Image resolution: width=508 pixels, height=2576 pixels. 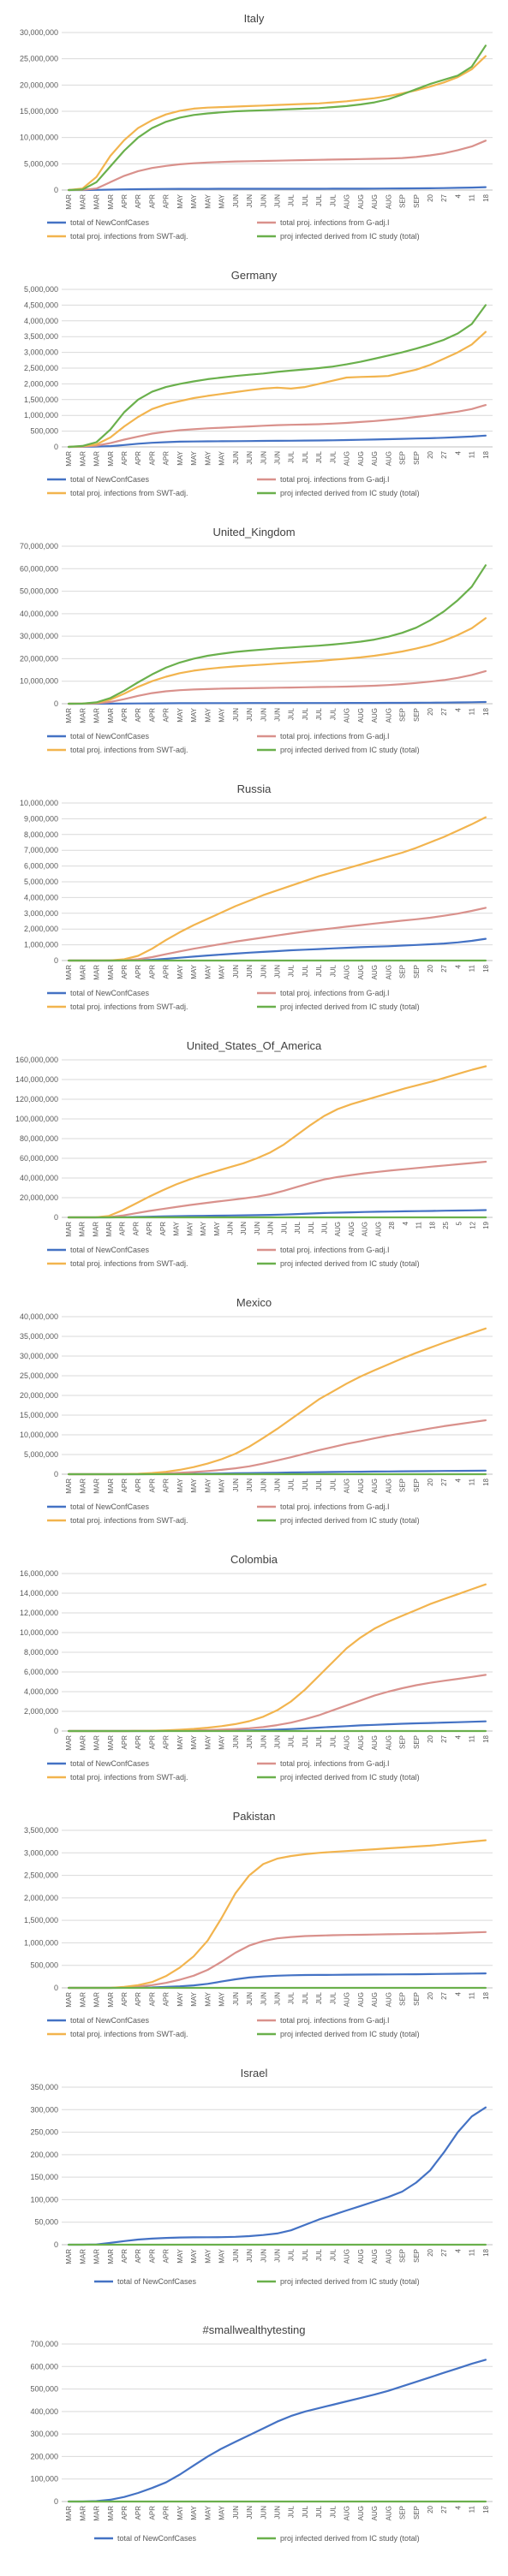 I want to click on y-tick-label: 600,000, so click(x=44, y=2366).